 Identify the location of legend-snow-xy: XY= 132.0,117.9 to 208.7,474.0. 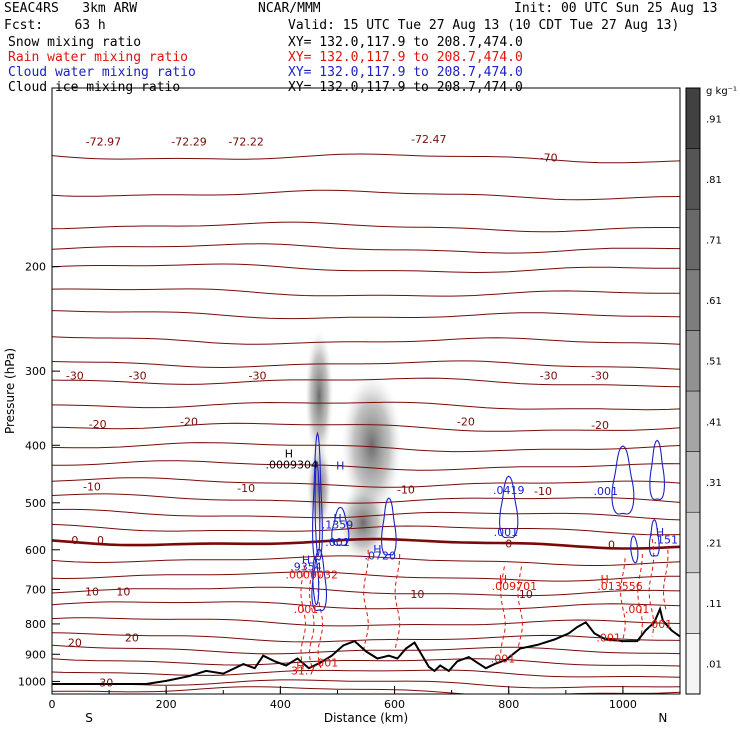
(405, 42).